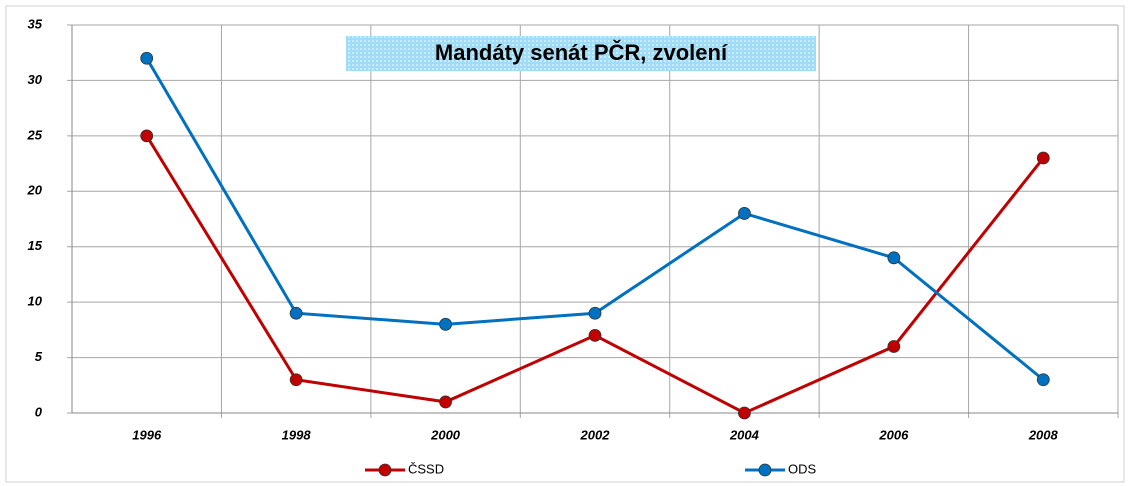 This screenshot has height=486, width=1130. Describe the element at coordinates (893, 434) in the screenshot. I see `x-tick-label: 2006` at that location.